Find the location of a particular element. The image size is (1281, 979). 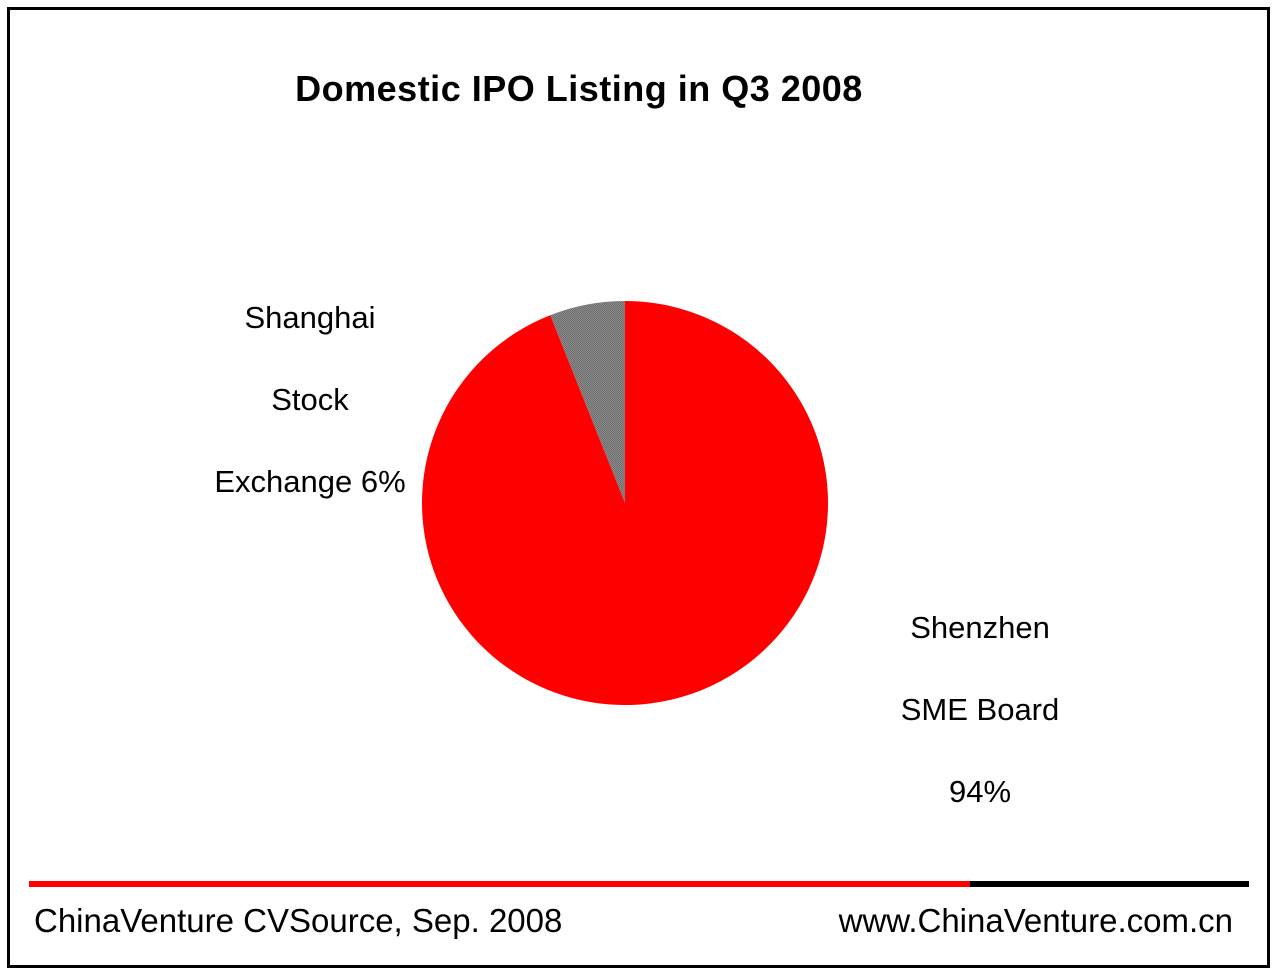

slice-label-shanghai-line-2: Stock is located at coordinates (310, 399).